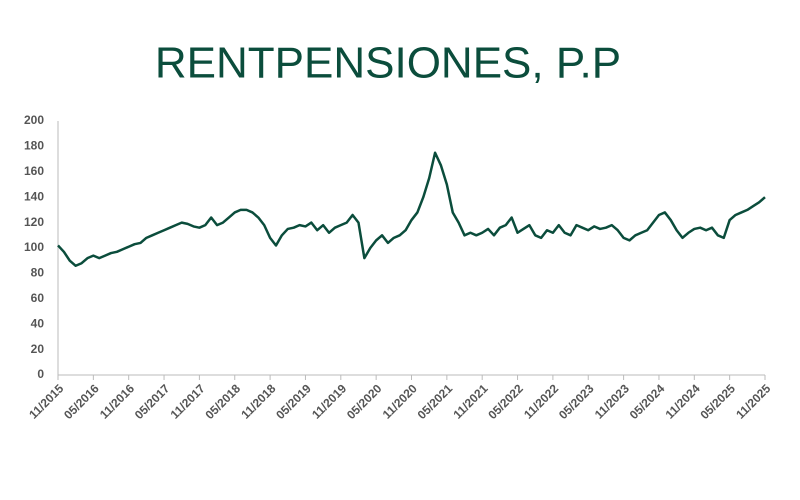 The image size is (800, 500). What do you see at coordinates (34, 146) in the screenshot?
I see `y-tick-label: 180` at bounding box center [34, 146].